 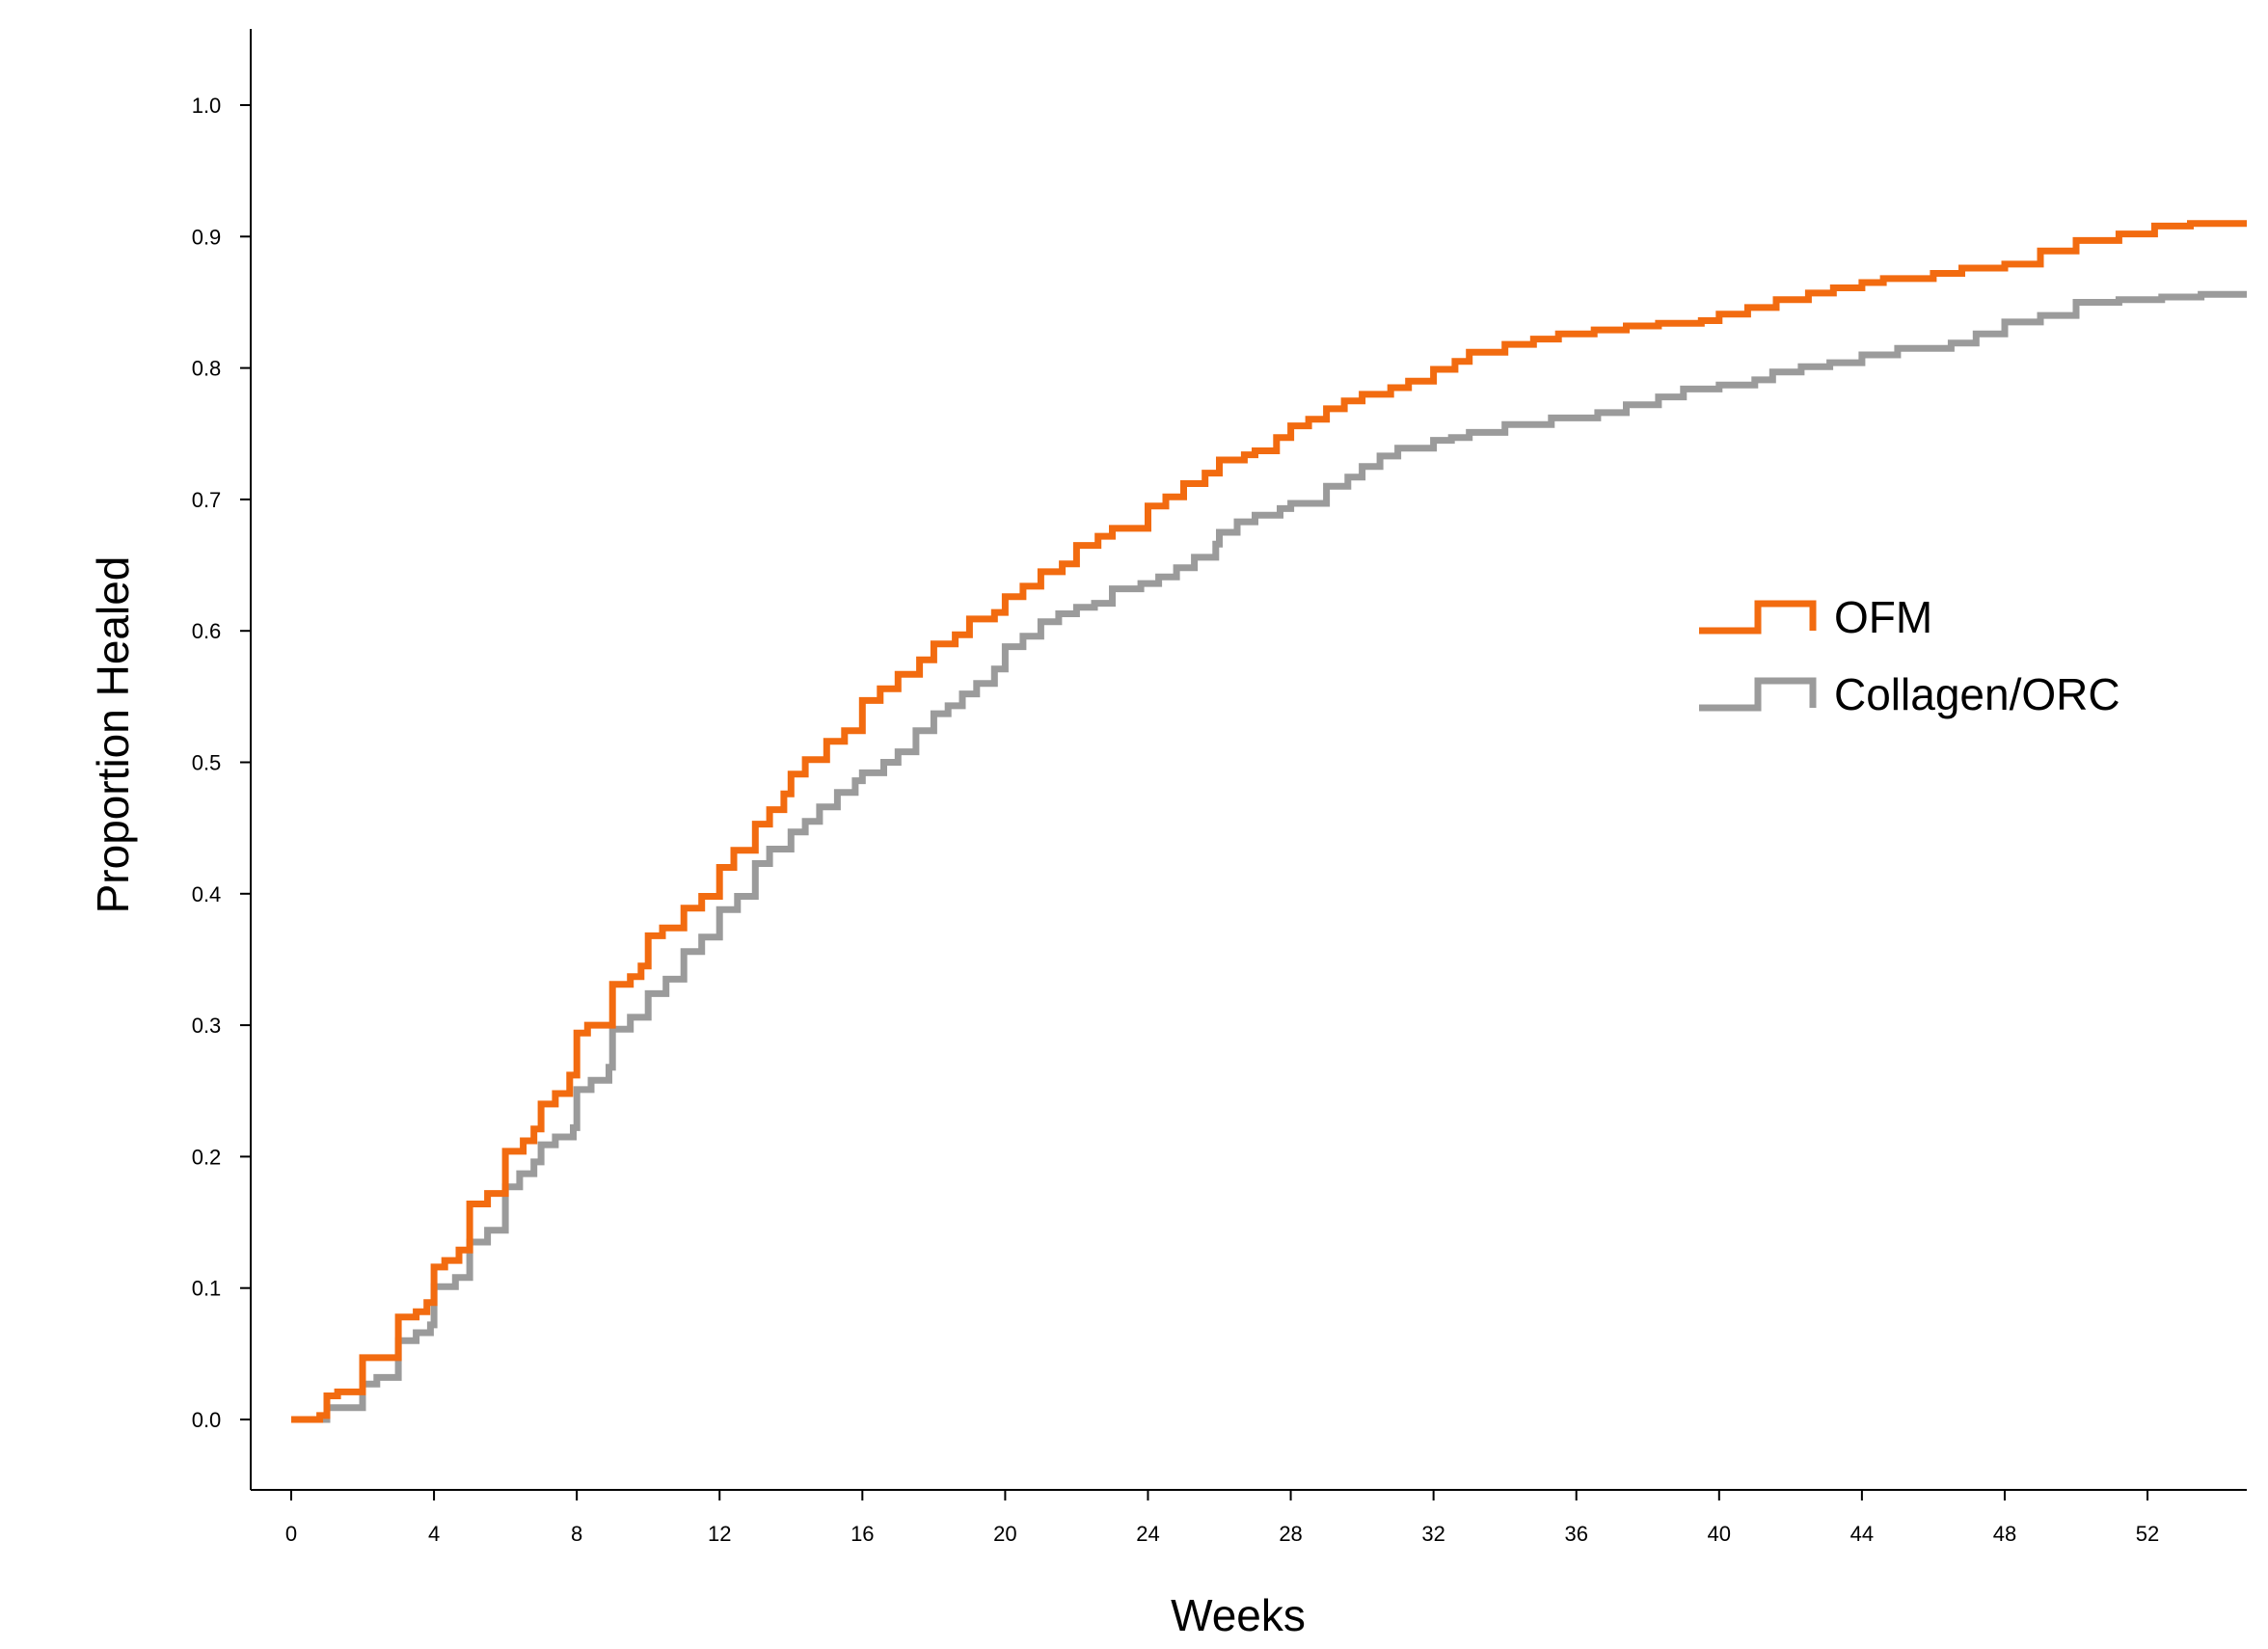 What do you see at coordinates (1238, 1615) in the screenshot?
I see `x-axis-title: Weeks` at bounding box center [1238, 1615].